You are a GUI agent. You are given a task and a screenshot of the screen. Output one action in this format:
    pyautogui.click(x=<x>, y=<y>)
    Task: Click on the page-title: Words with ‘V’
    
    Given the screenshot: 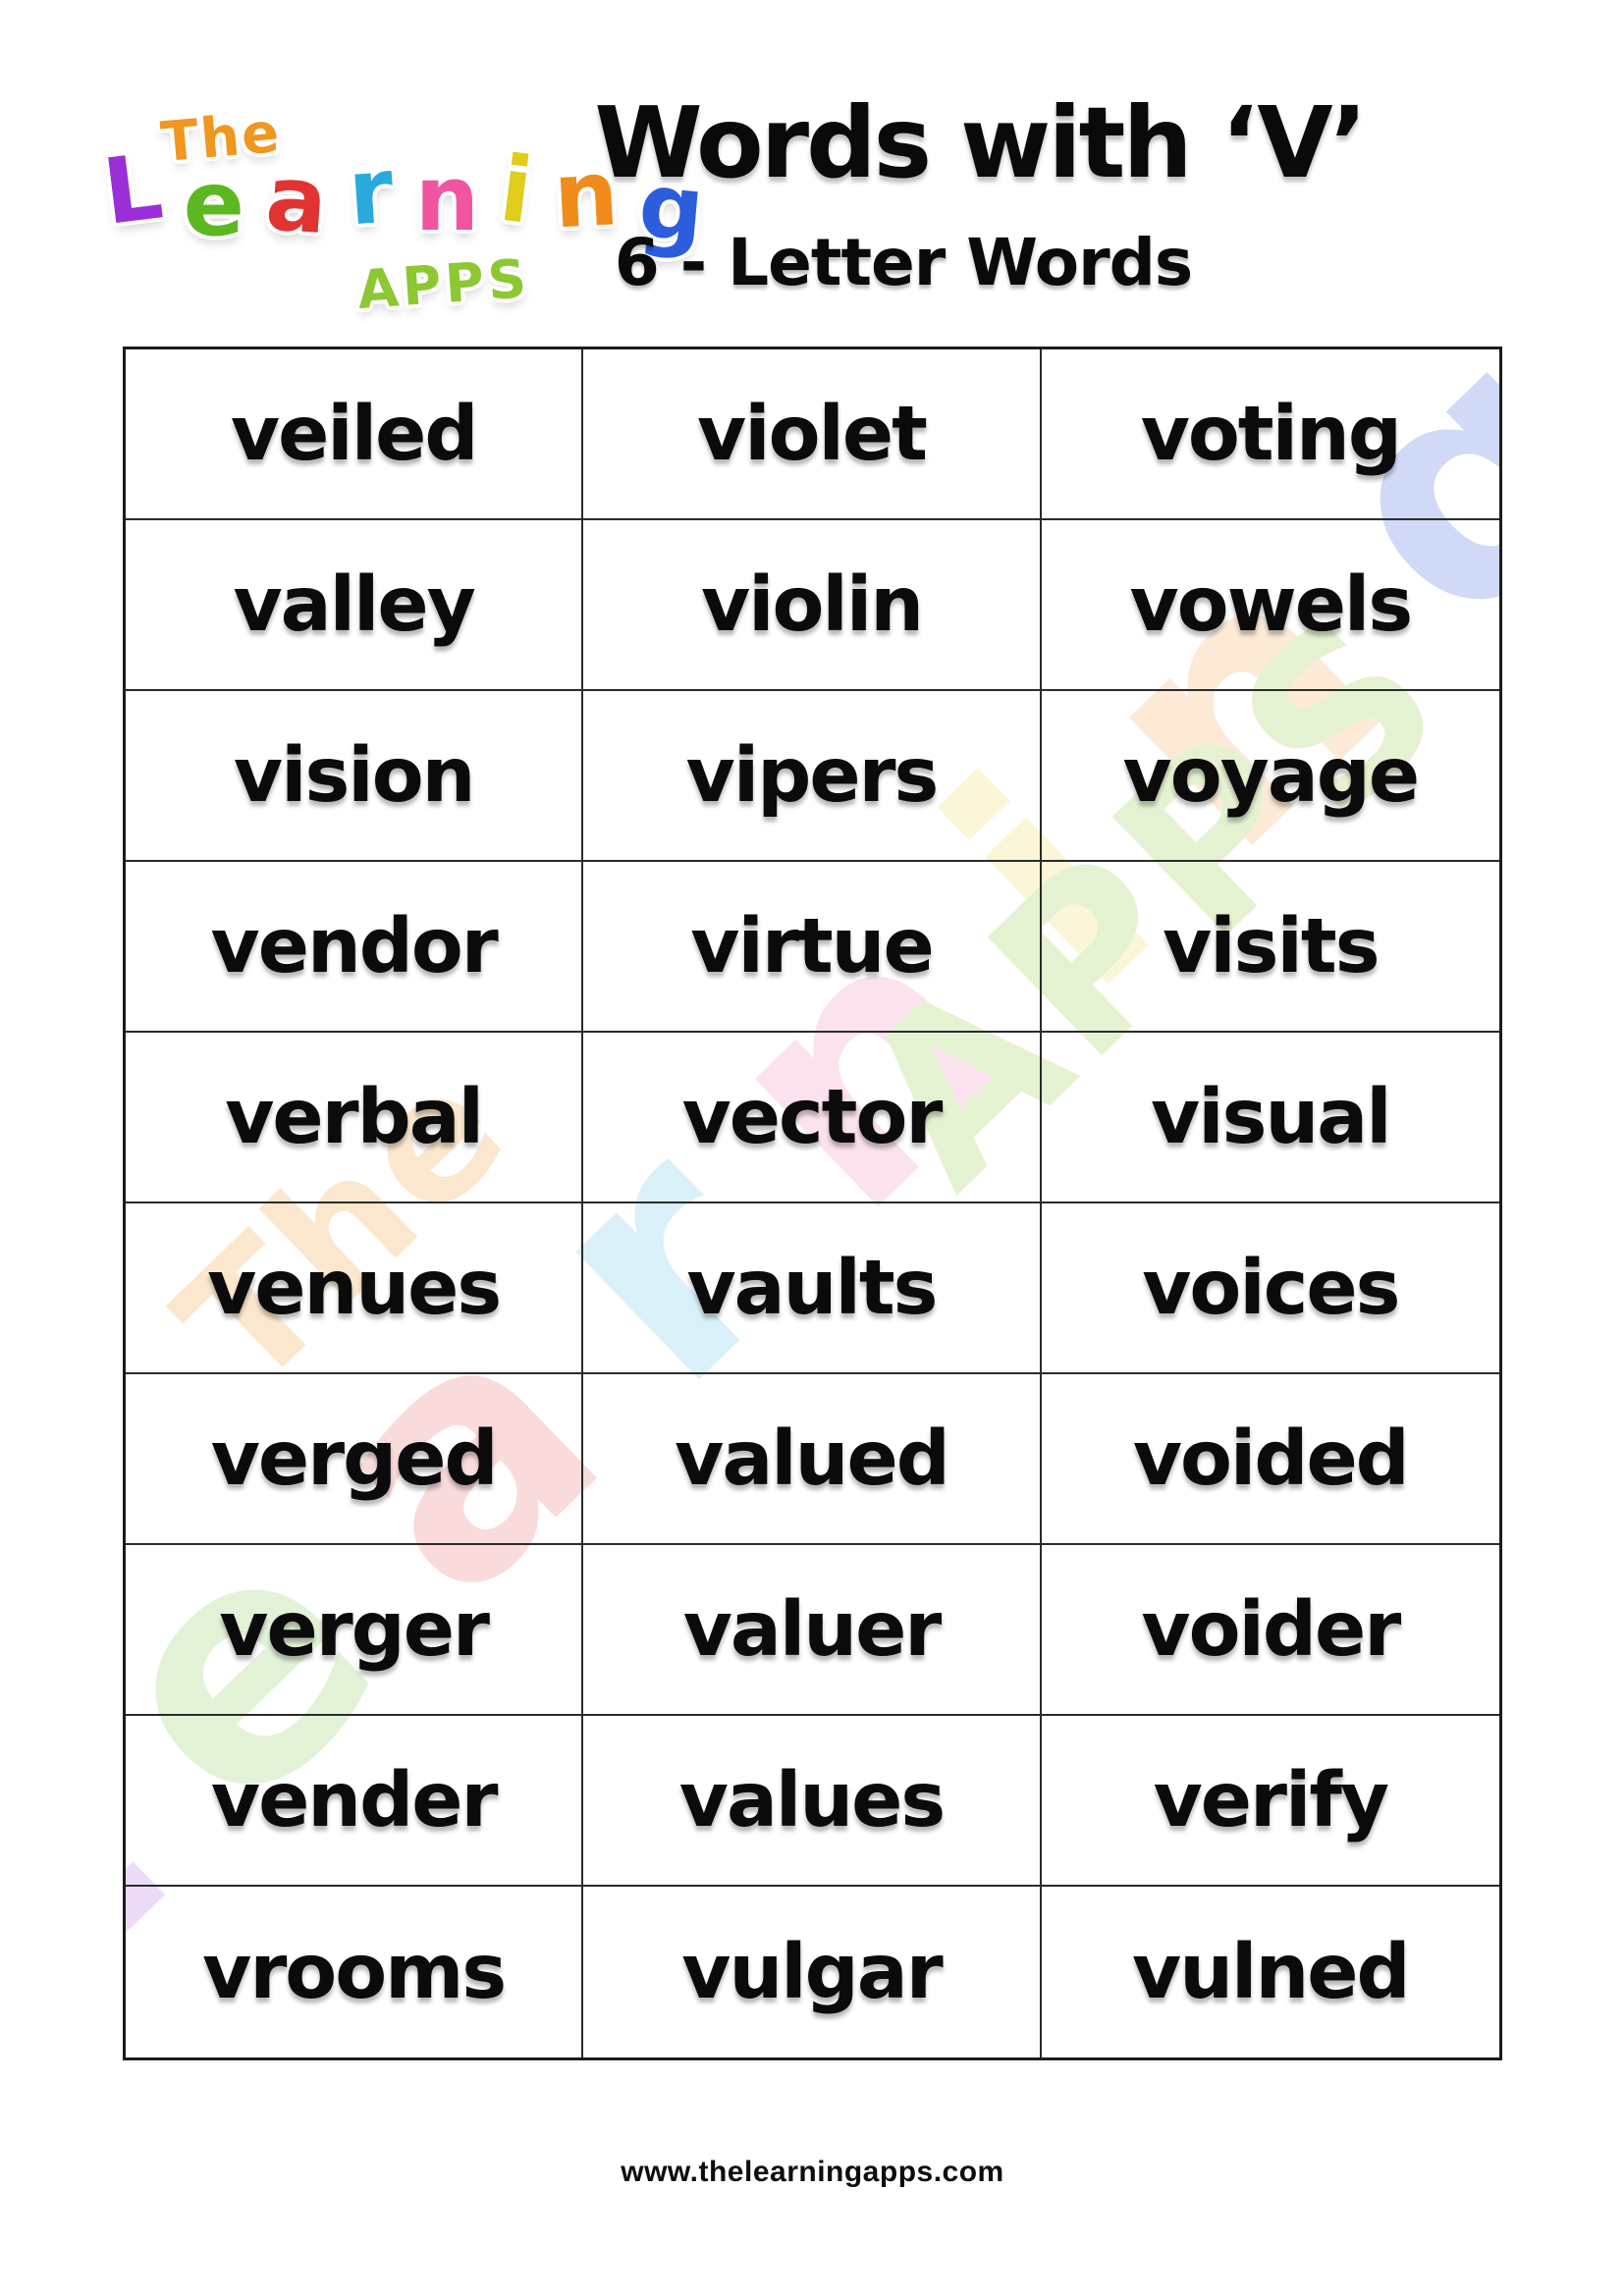 What is the action you would take?
    pyautogui.click(x=980, y=142)
    